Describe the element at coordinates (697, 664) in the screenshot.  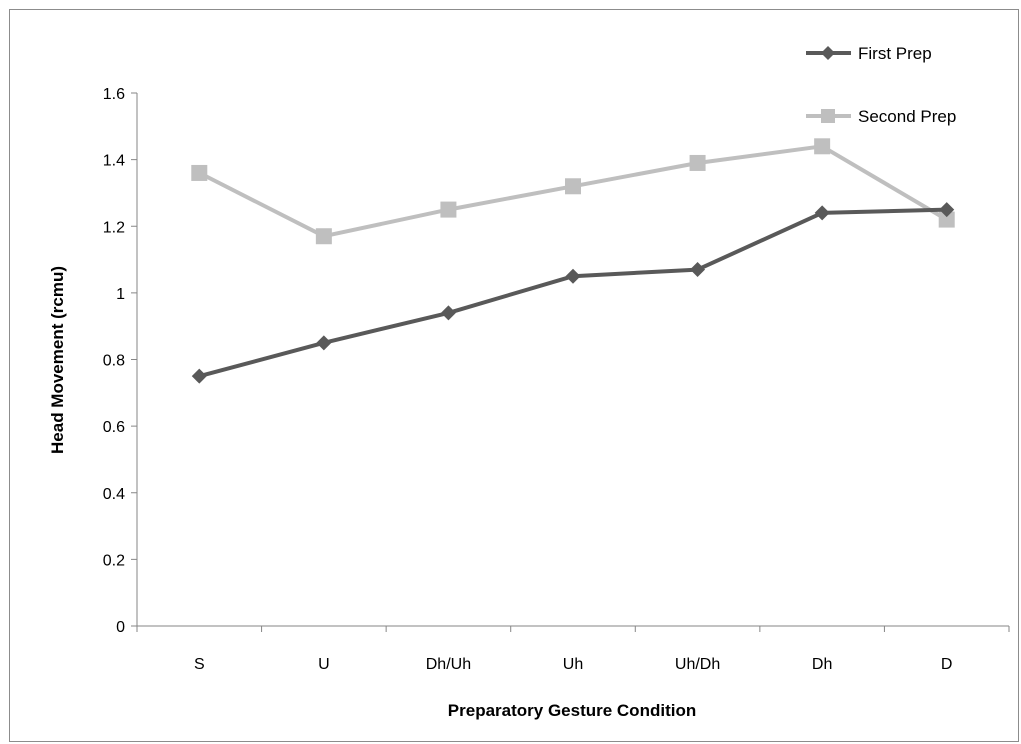
I see `x-tick-label: Uh/Dh` at that location.